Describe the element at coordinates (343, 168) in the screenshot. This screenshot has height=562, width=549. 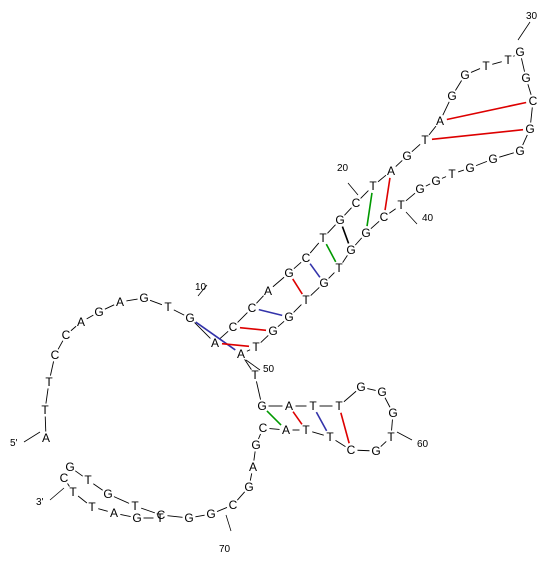
I see `index-label: 20` at that location.